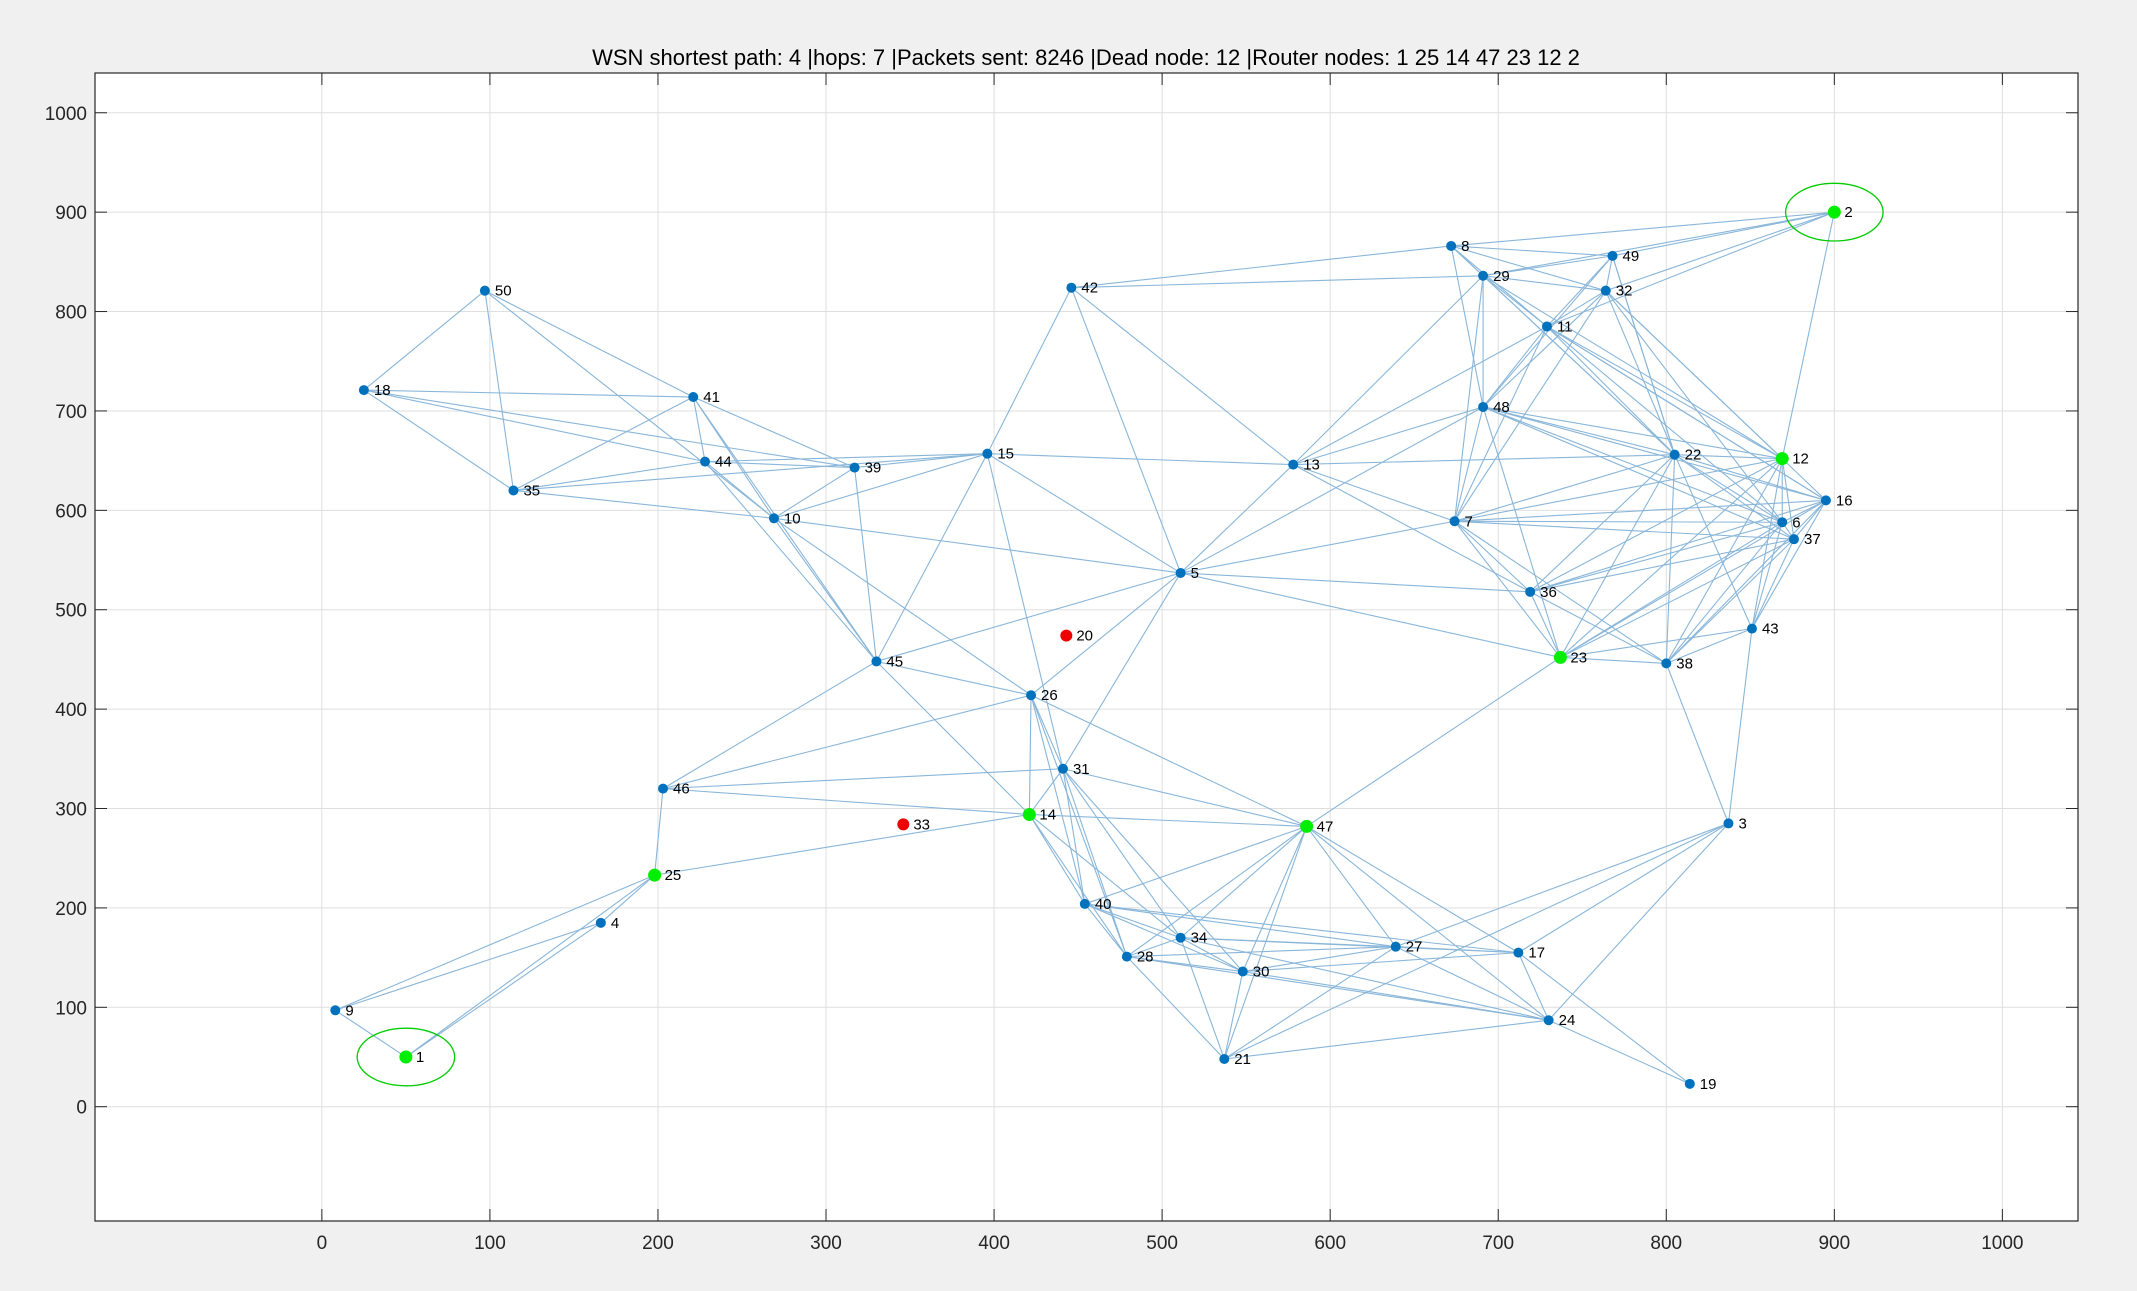 This screenshot has height=1291, width=2137. Describe the element at coordinates (1311, 465) in the screenshot. I see `node-label-13: 13` at that location.